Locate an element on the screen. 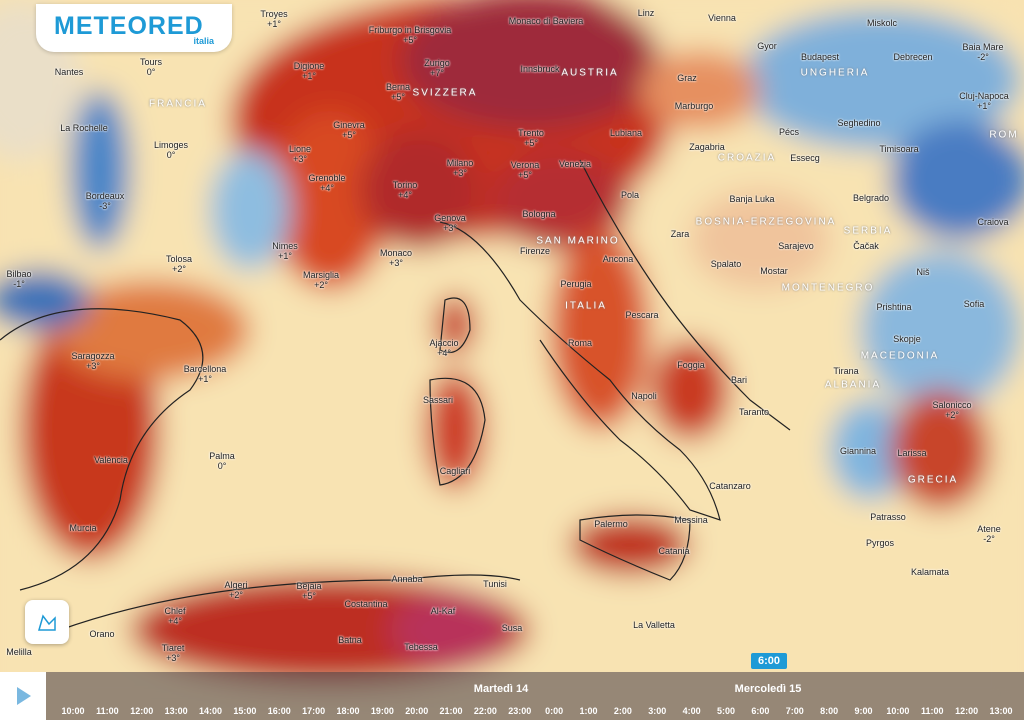 The height and width of the screenshot is (720, 1024). city-name: Vienna is located at coordinates (722, 18).